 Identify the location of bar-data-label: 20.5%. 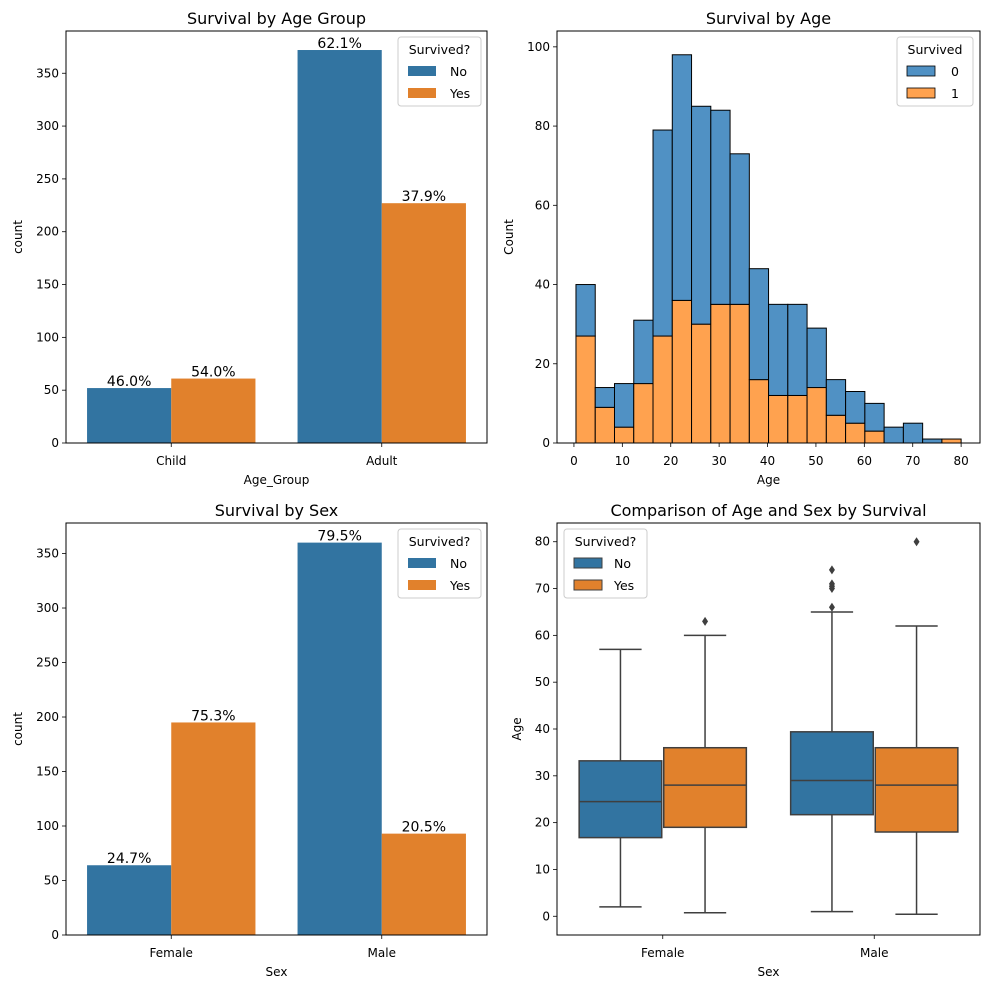
(424, 828).